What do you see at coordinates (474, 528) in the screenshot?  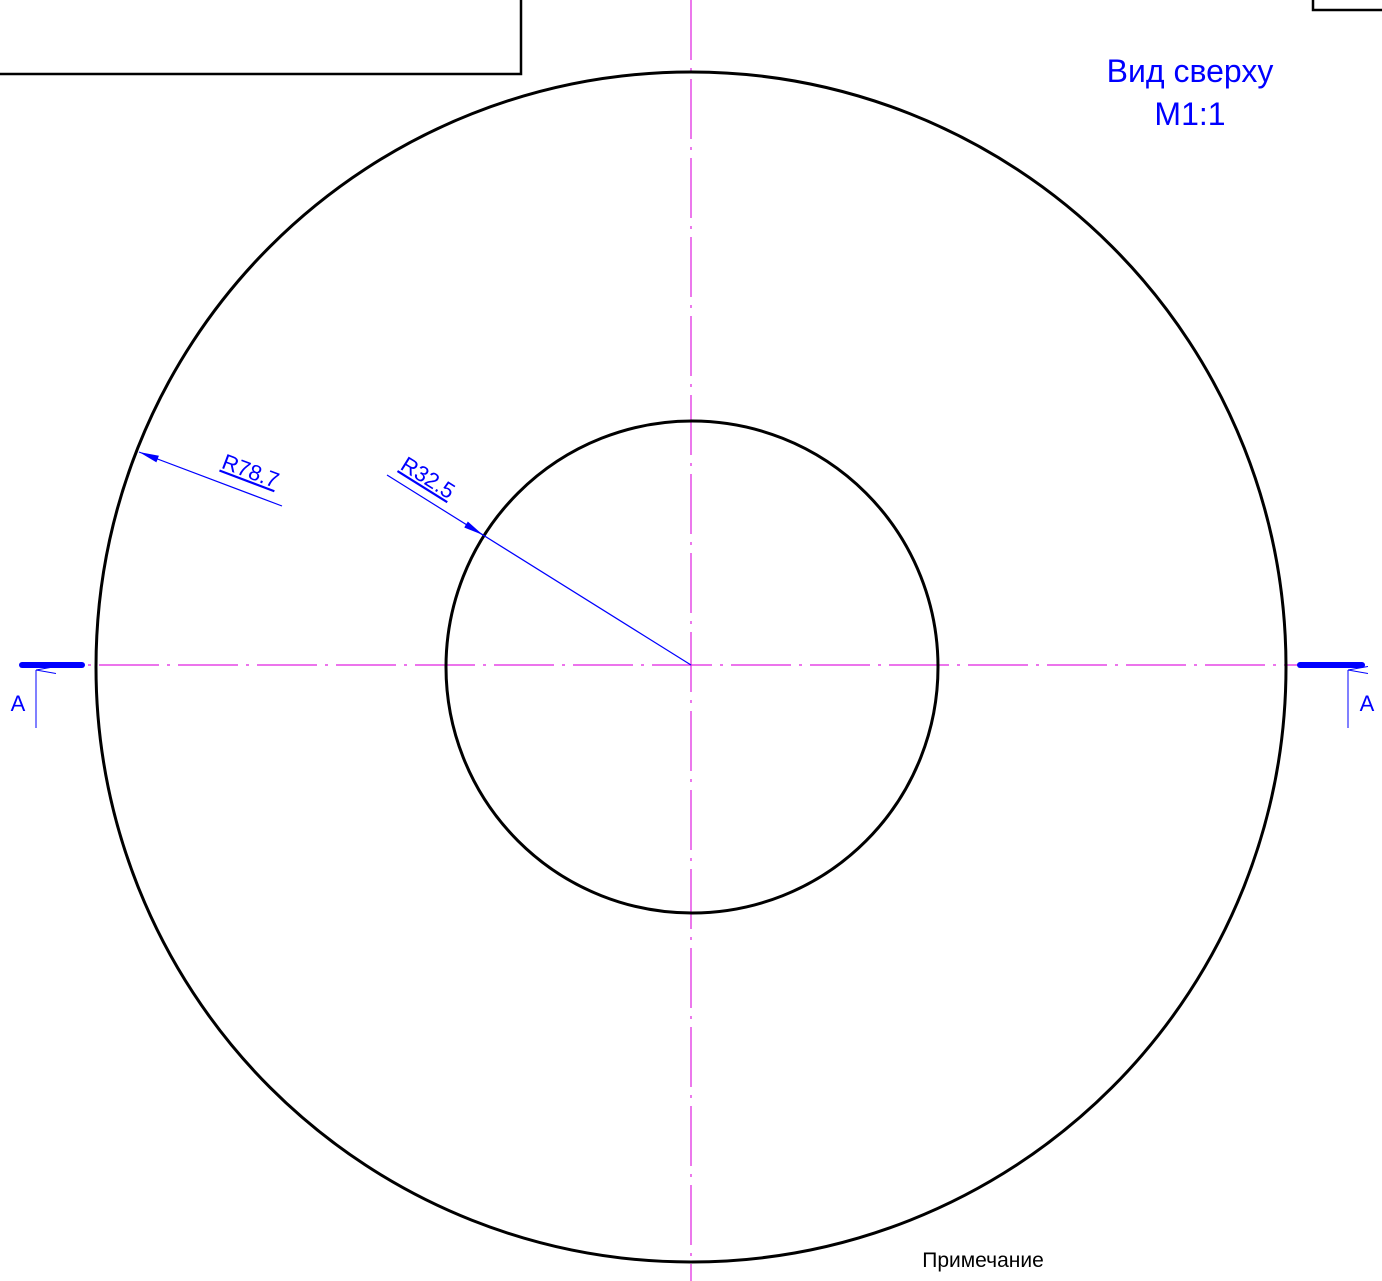 I see `dimension-arrow` at bounding box center [474, 528].